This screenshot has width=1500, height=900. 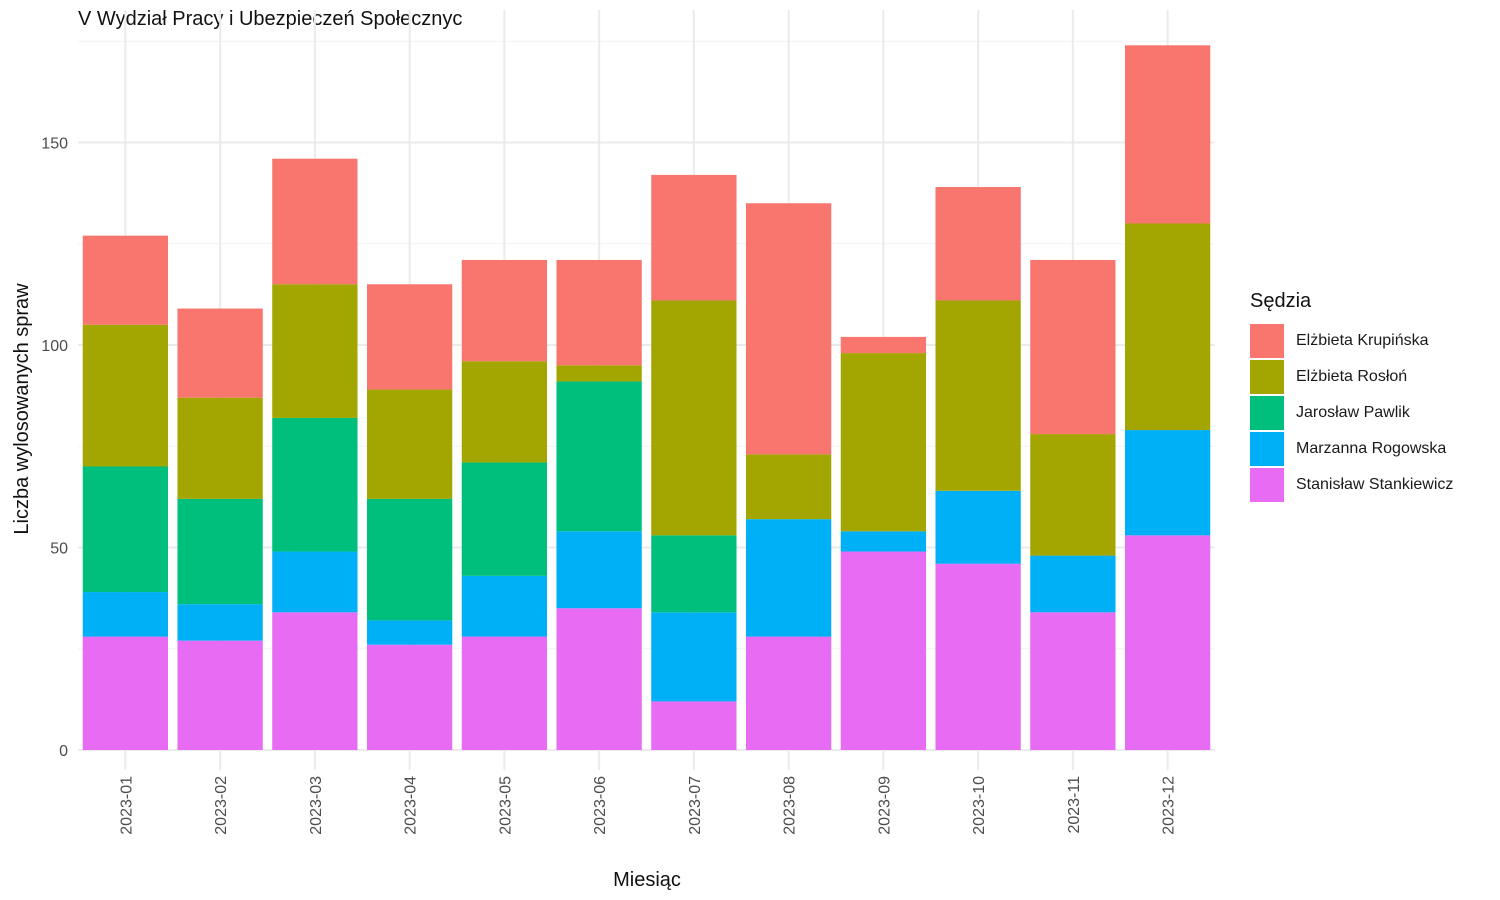 I want to click on legend-item: Jarosław Pawlik, so click(x=1351, y=413).